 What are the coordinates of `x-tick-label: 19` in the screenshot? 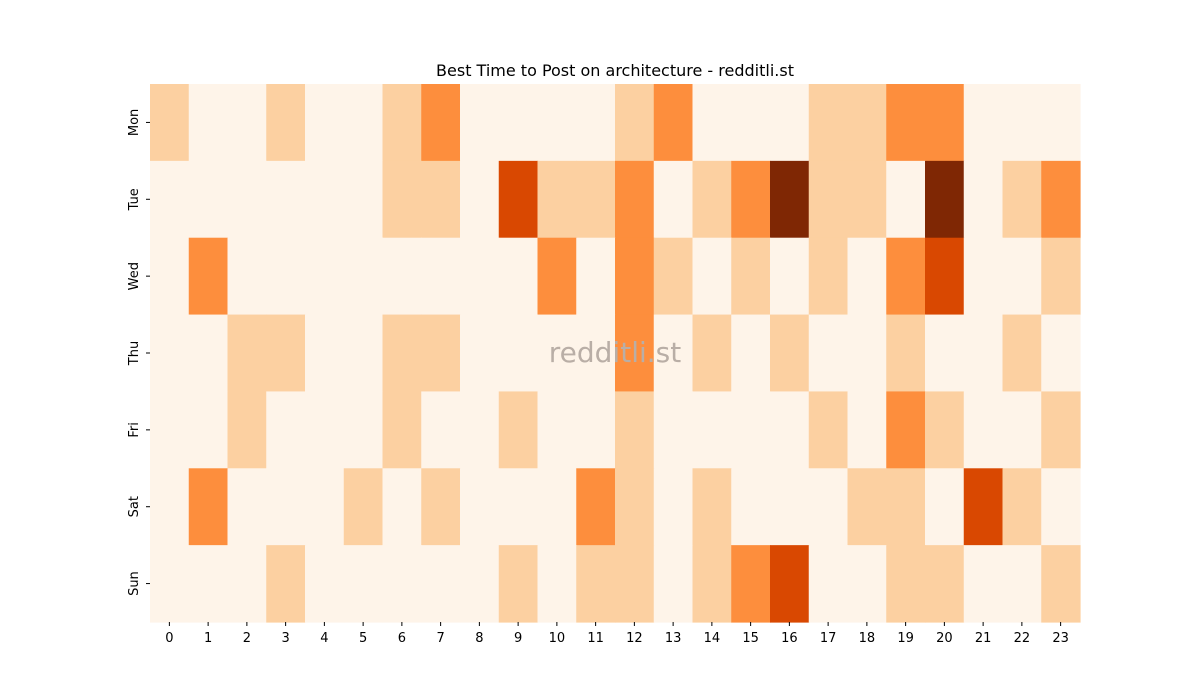 It's located at (905, 638).